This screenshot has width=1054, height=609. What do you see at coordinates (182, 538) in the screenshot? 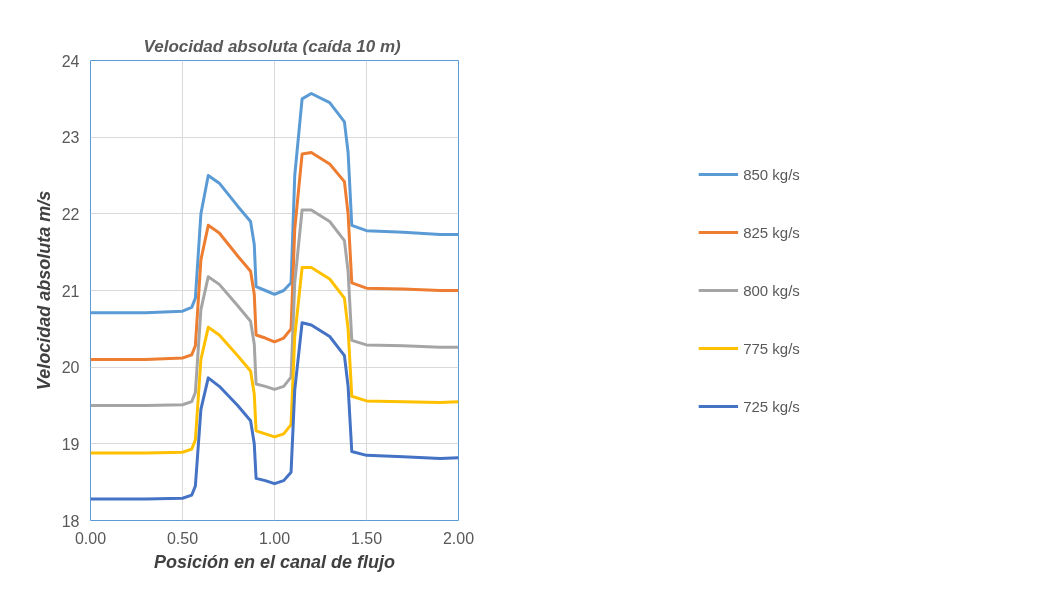
I see `x-tick-label: 0.50` at bounding box center [182, 538].